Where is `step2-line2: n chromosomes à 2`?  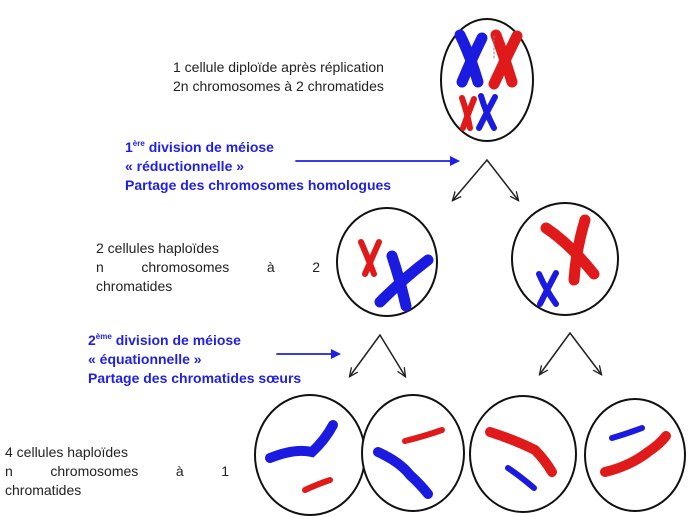 step2-line2: n chromosomes à 2 is located at coordinates (208, 267).